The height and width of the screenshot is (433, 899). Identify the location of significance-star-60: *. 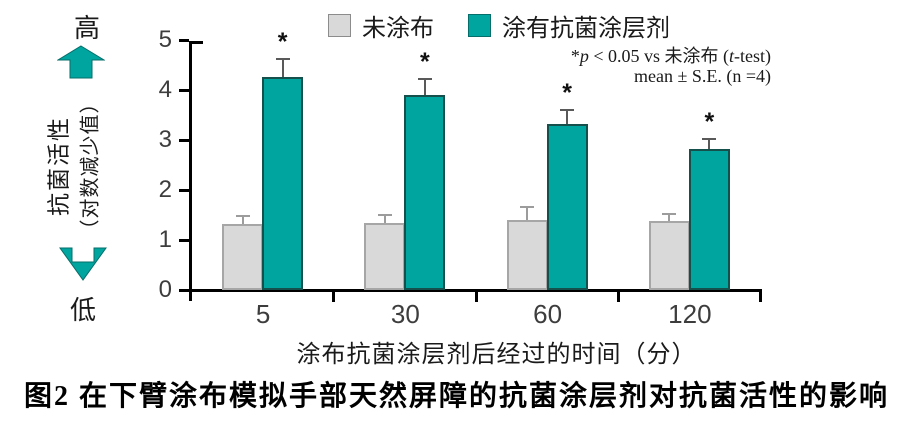
(567, 92).